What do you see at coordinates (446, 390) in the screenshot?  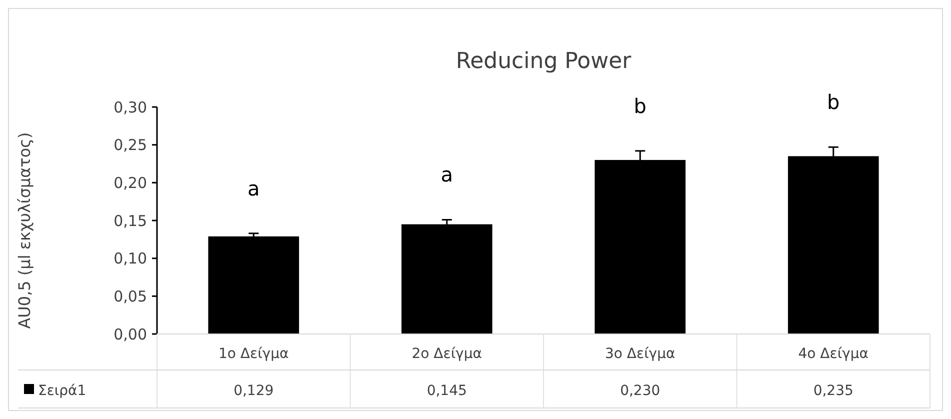 I see `data-label: 0,145` at bounding box center [446, 390].